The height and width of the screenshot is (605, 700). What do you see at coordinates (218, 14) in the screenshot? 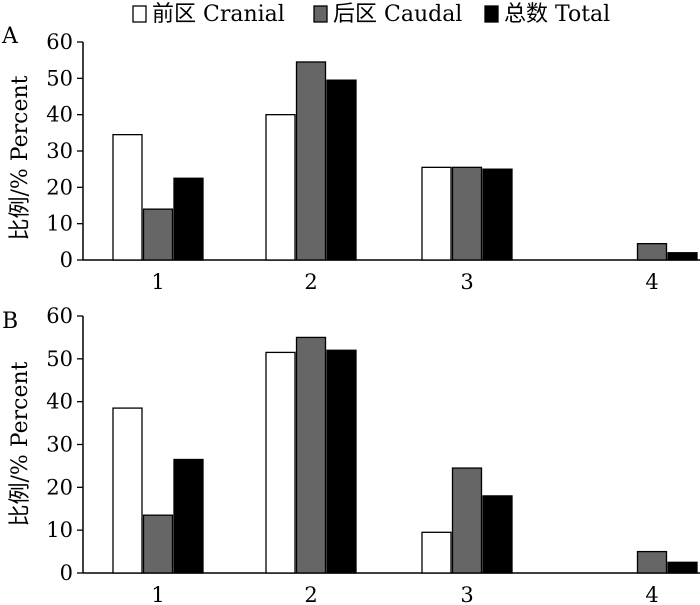
I see `legend-label-cranial: 前区 Cranial` at bounding box center [218, 14].